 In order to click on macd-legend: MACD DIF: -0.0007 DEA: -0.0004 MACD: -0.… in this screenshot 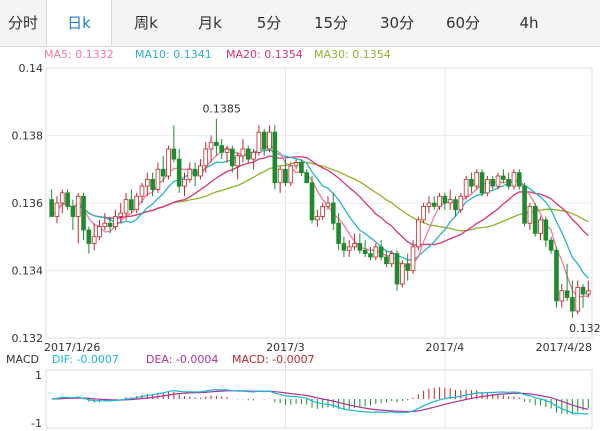, I will do `click(300, 361)`.